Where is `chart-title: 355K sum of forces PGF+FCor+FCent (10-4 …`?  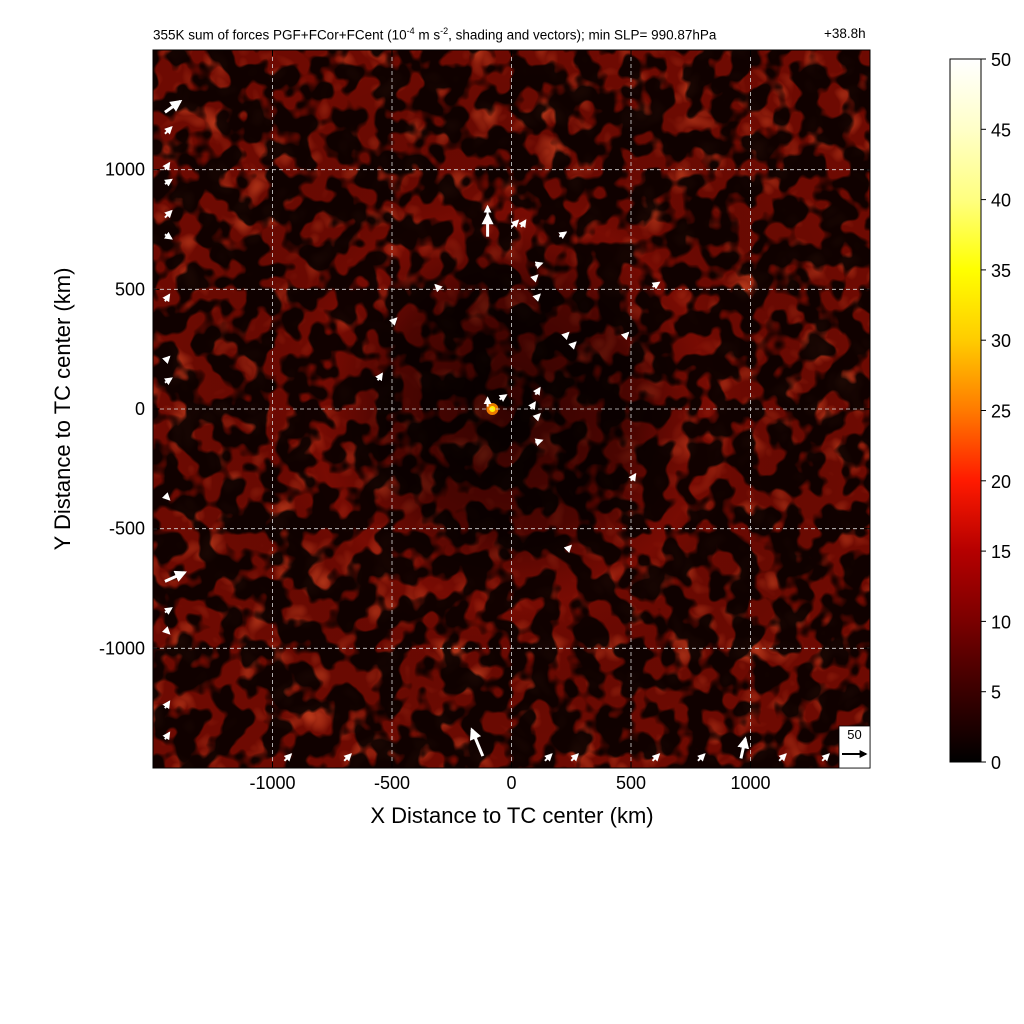
chart-title: 355K sum of forces PGF+FCor+FCent (10-4 … is located at coordinates (435, 34).